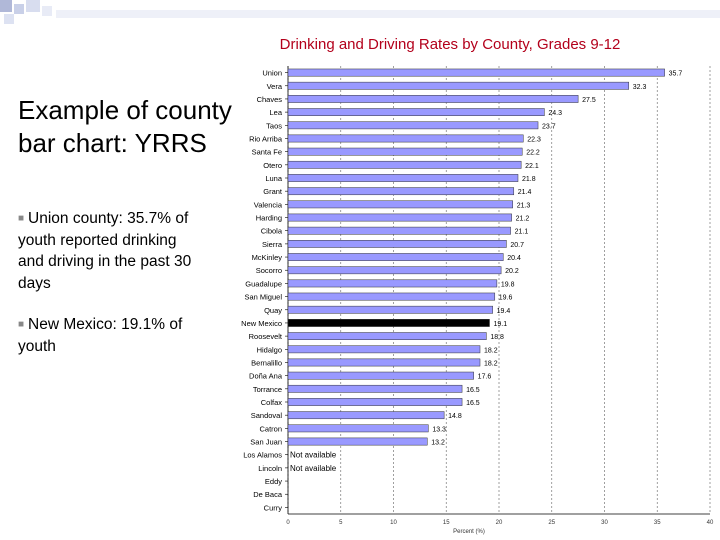 The height and width of the screenshot is (540, 720). I want to click on x-tick-label: 20, so click(499, 523).